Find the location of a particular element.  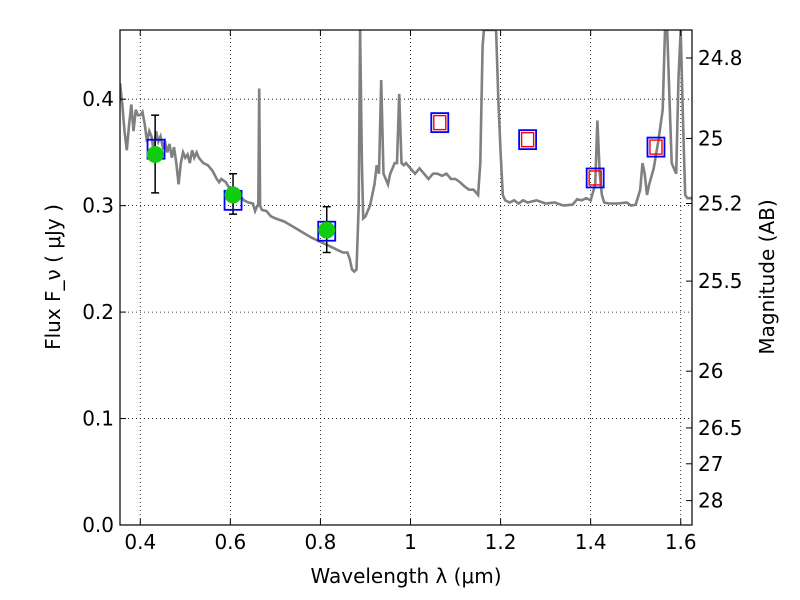

magnitude-tick-label: 26.5 is located at coordinates (720, 428).